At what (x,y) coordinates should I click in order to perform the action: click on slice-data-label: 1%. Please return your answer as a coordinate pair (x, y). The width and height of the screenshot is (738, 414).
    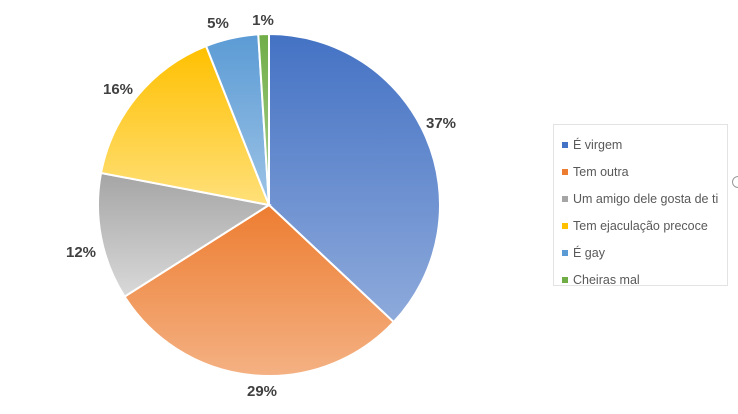
    Looking at the image, I should click on (263, 20).